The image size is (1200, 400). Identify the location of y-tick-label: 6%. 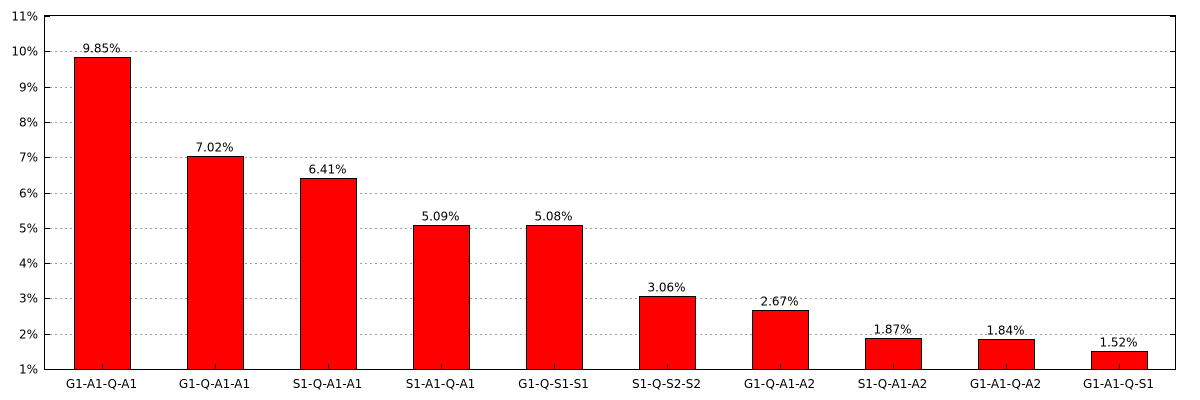
(28, 194).